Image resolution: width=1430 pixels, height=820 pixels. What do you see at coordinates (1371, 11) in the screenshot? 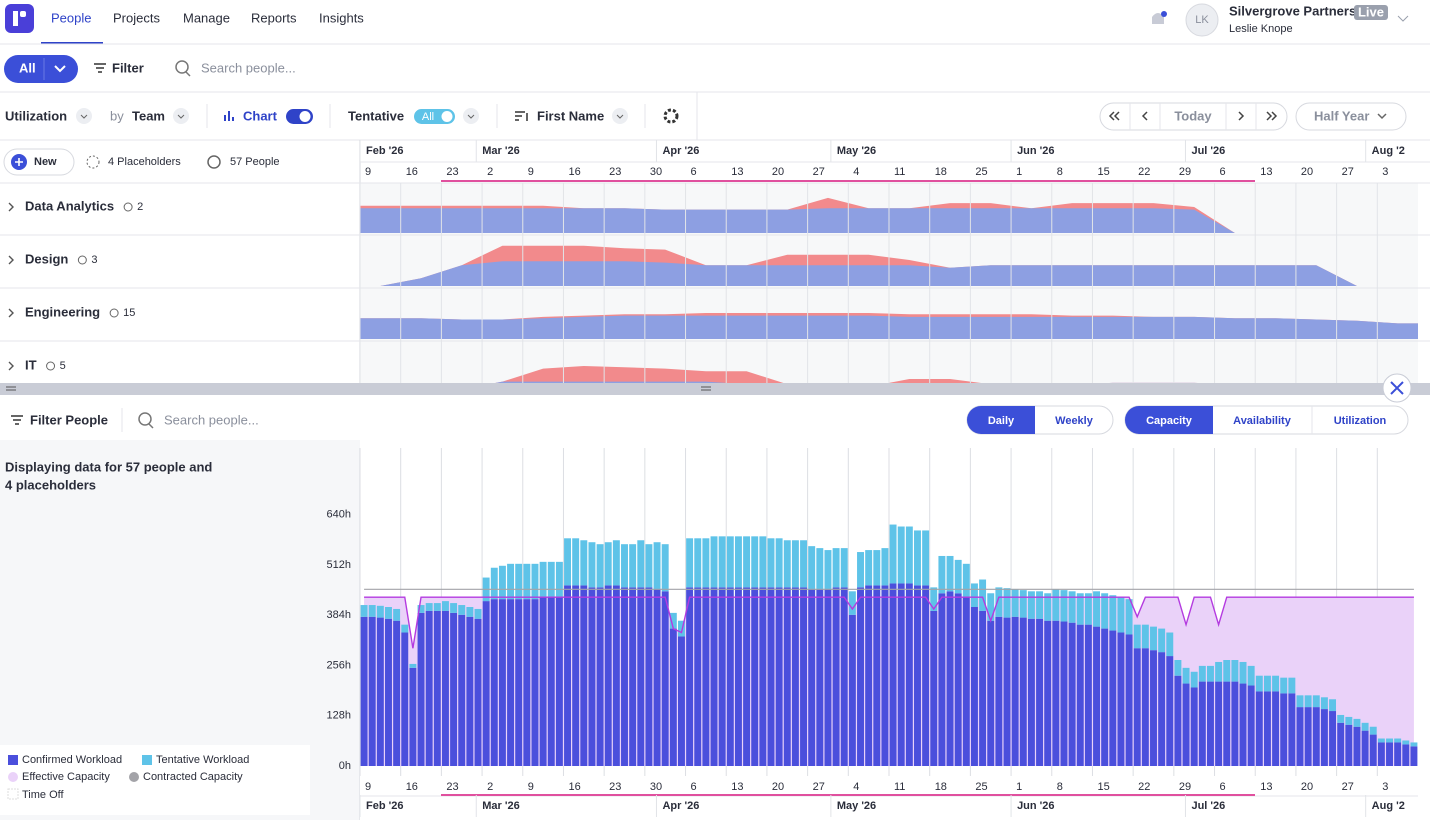
I see `live-badge-text: Live` at bounding box center [1371, 11].